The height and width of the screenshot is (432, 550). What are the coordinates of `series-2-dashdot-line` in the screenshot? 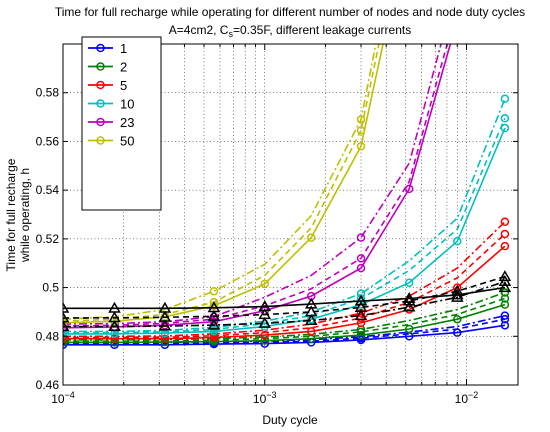 It's located at (284, 316).